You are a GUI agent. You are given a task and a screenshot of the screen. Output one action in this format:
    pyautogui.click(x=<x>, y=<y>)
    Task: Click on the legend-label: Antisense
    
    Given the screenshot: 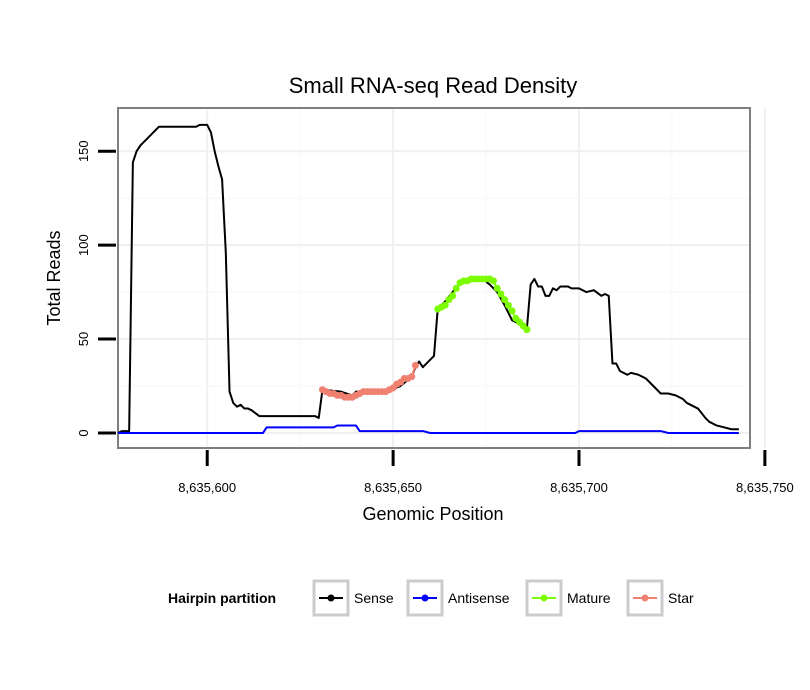 What is the action you would take?
    pyautogui.click(x=479, y=598)
    